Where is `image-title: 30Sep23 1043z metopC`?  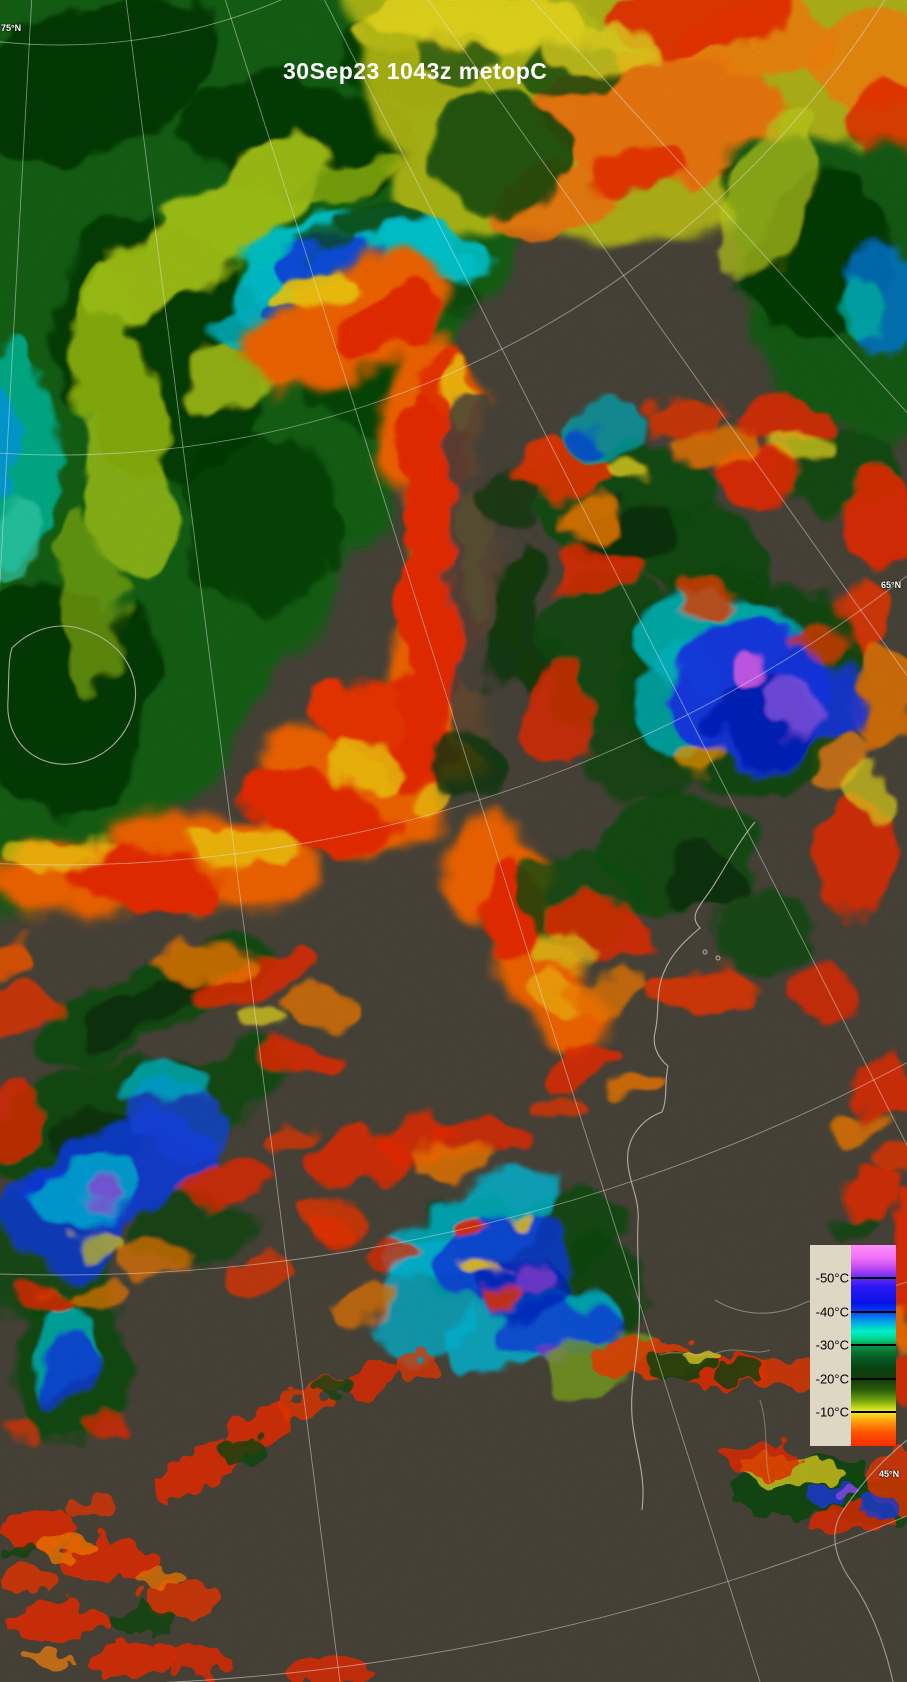 image-title: 30Sep23 1043z metopC is located at coordinates (415, 71).